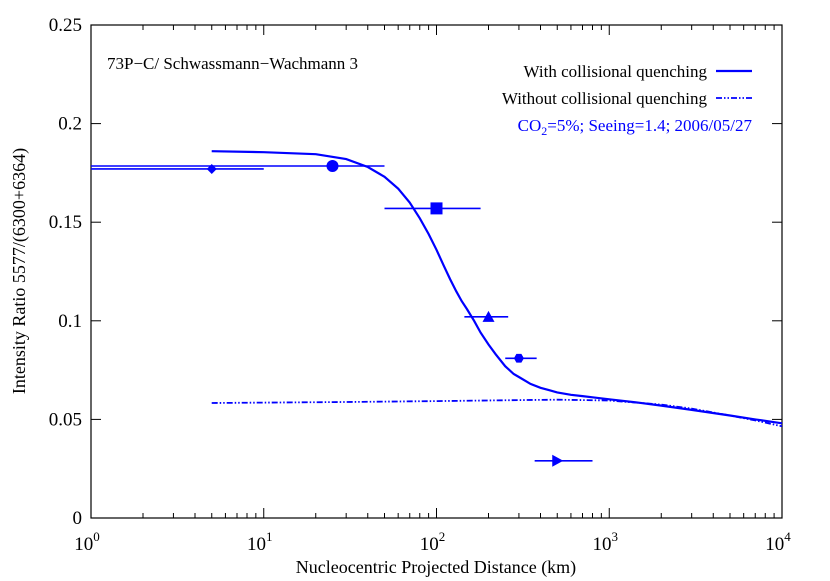  What do you see at coordinates (260, 542) in the screenshot?
I see `x-tick-label: 10¹` at bounding box center [260, 542].